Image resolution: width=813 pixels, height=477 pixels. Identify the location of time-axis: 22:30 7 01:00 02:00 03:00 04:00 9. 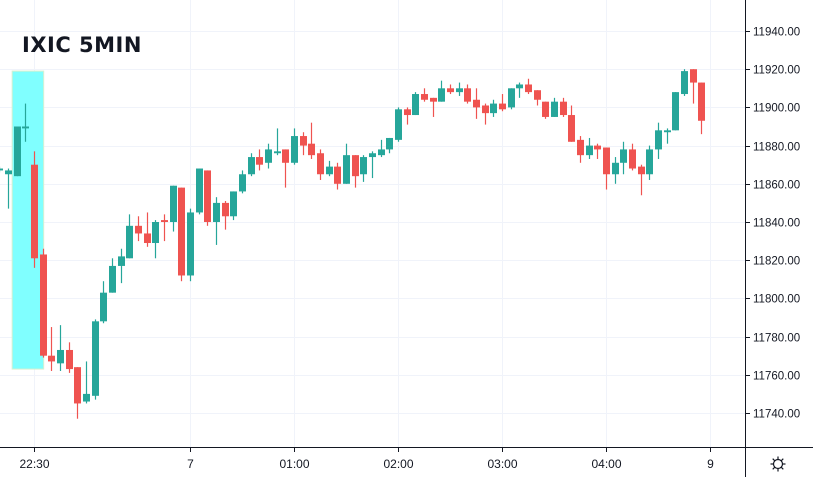
(366, 459).